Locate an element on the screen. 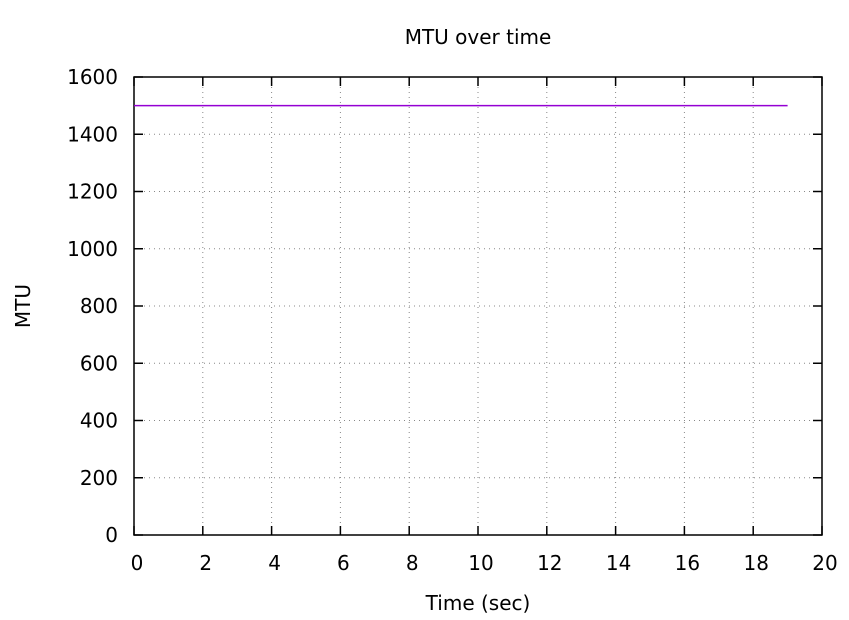  x-tick-label: 10 is located at coordinates (480, 563).